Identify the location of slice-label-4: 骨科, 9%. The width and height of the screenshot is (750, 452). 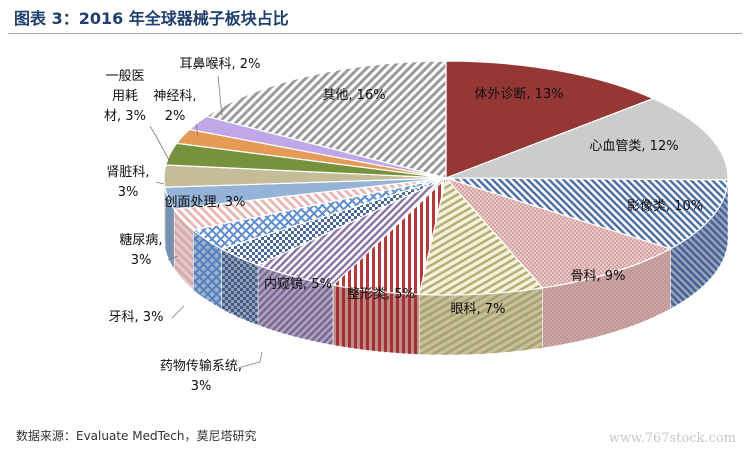
(598, 276).